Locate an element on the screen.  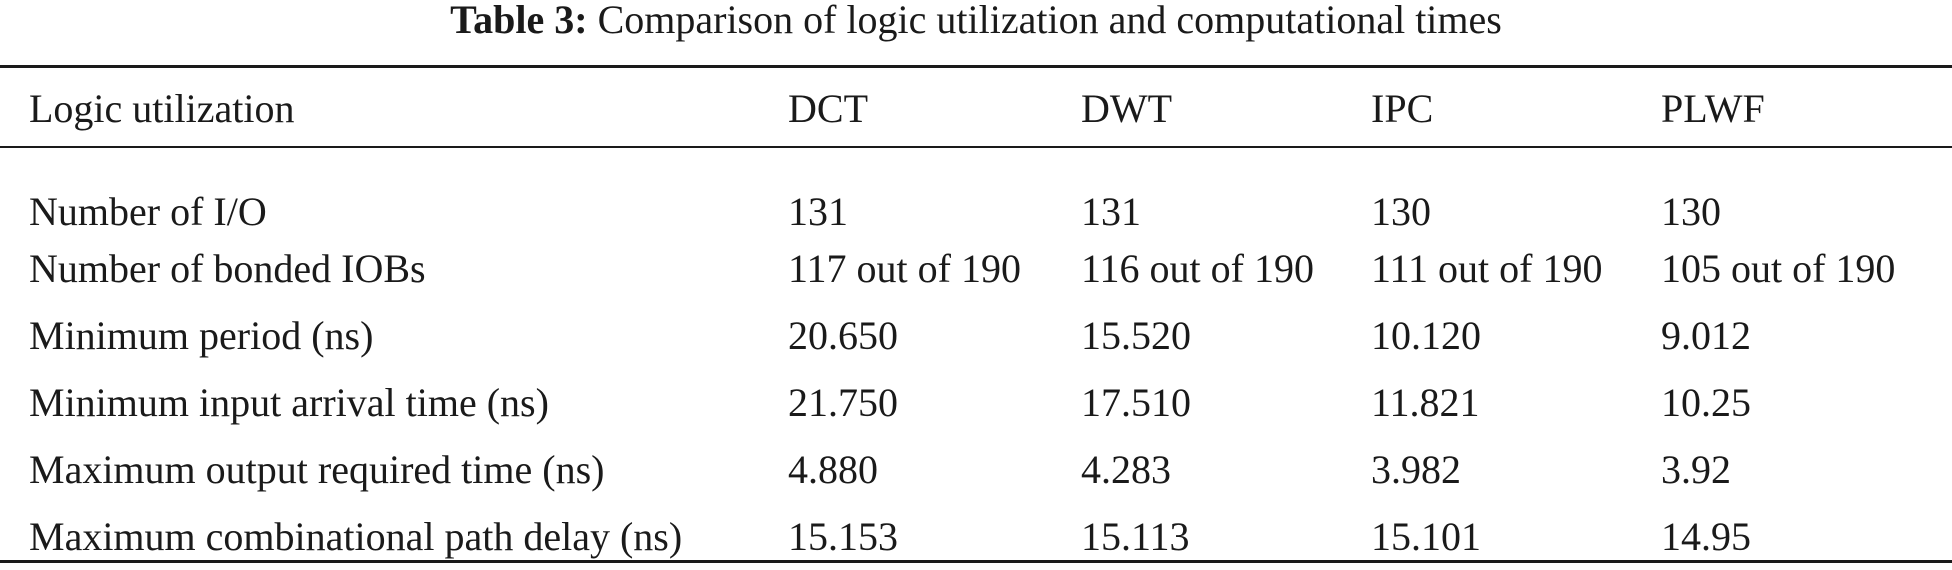
table-cell: 15.153 is located at coordinates (843, 536).